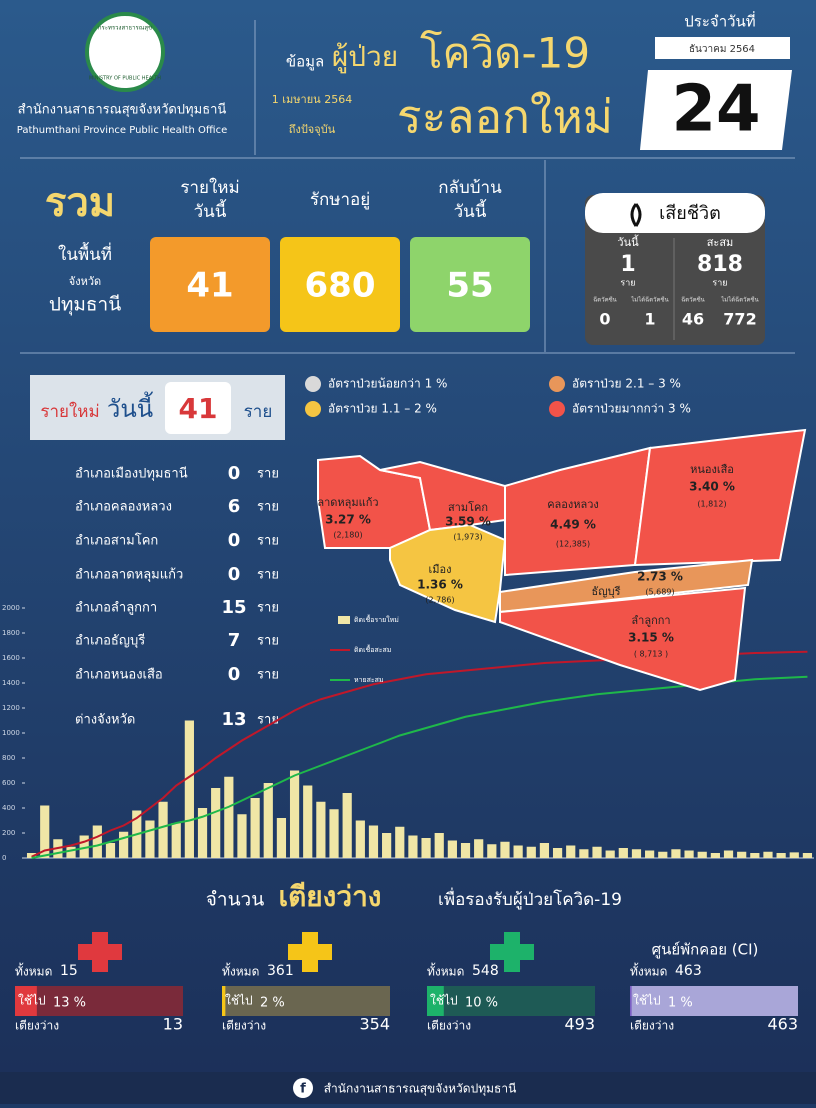  Describe the element at coordinates (693, 319) in the screenshot. I see `vaccine-value: 46` at that location.